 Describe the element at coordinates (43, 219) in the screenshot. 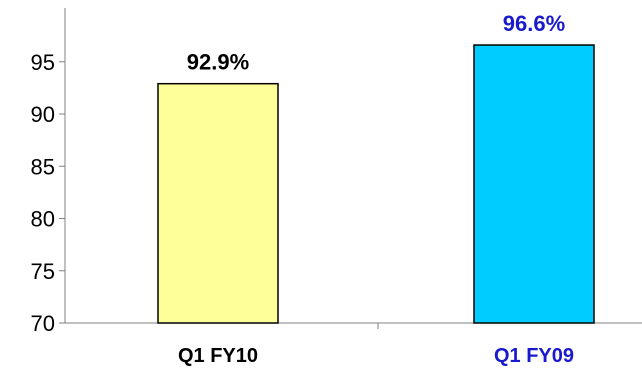

I see `y-tick-label: 80` at that location.